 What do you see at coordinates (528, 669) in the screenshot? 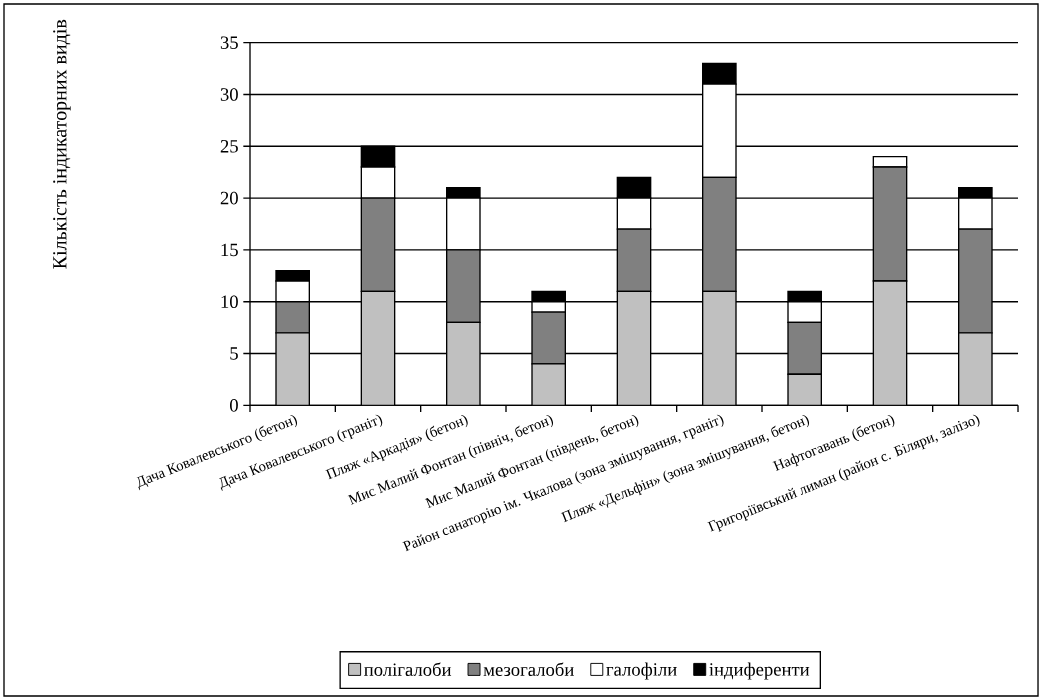
I see `legend-label: мезогалоби` at bounding box center [528, 669].